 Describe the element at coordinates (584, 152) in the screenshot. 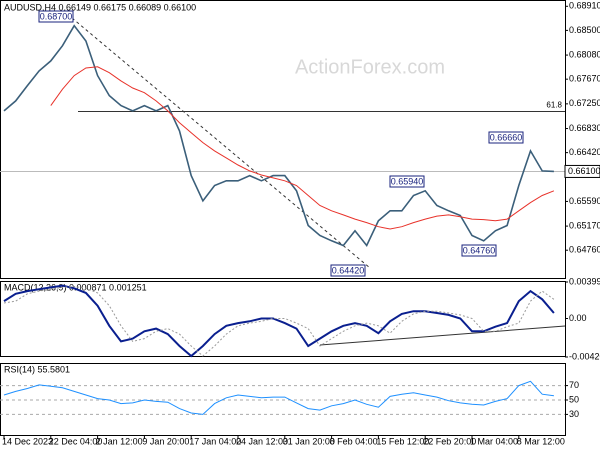

I see `y-tick-label: 0.66420` at that location.